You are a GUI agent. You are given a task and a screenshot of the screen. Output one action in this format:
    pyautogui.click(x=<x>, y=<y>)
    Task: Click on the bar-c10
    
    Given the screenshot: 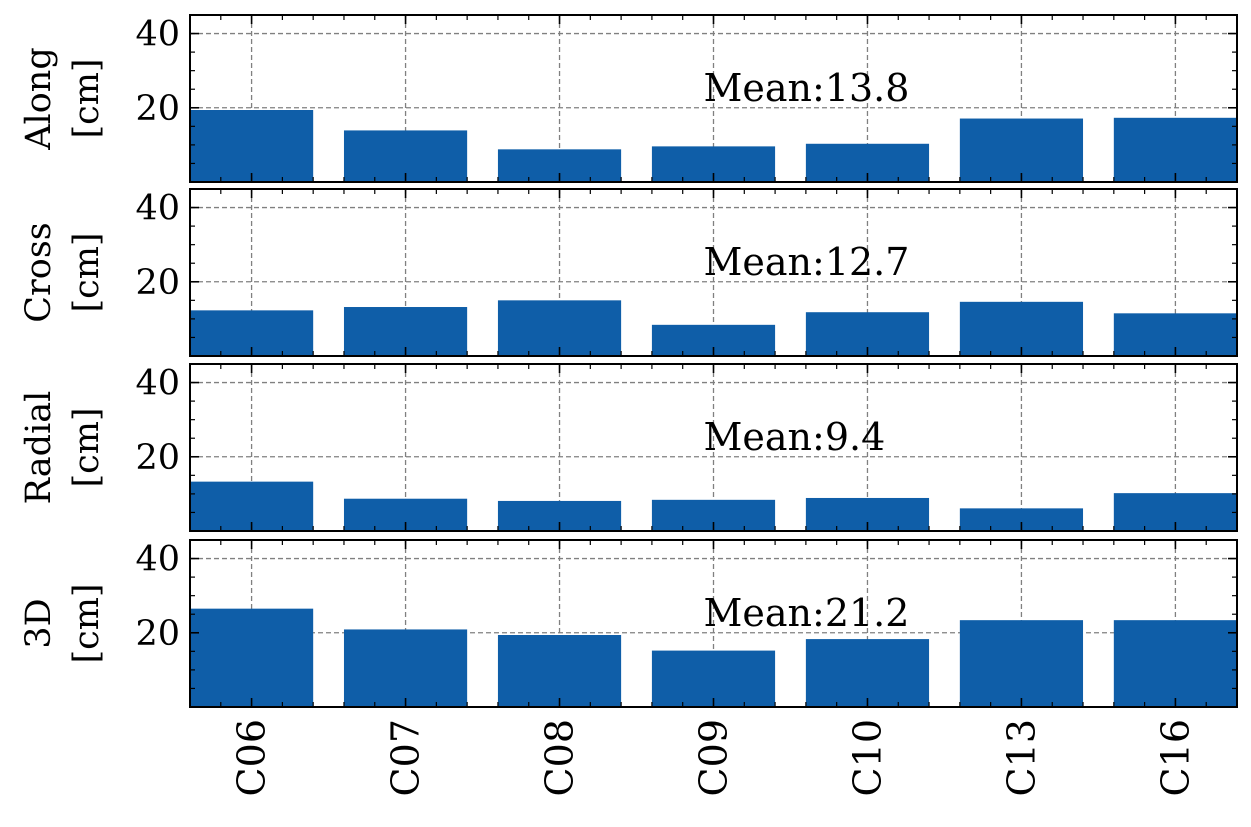 What is the action you would take?
    pyautogui.click(x=867, y=673)
    